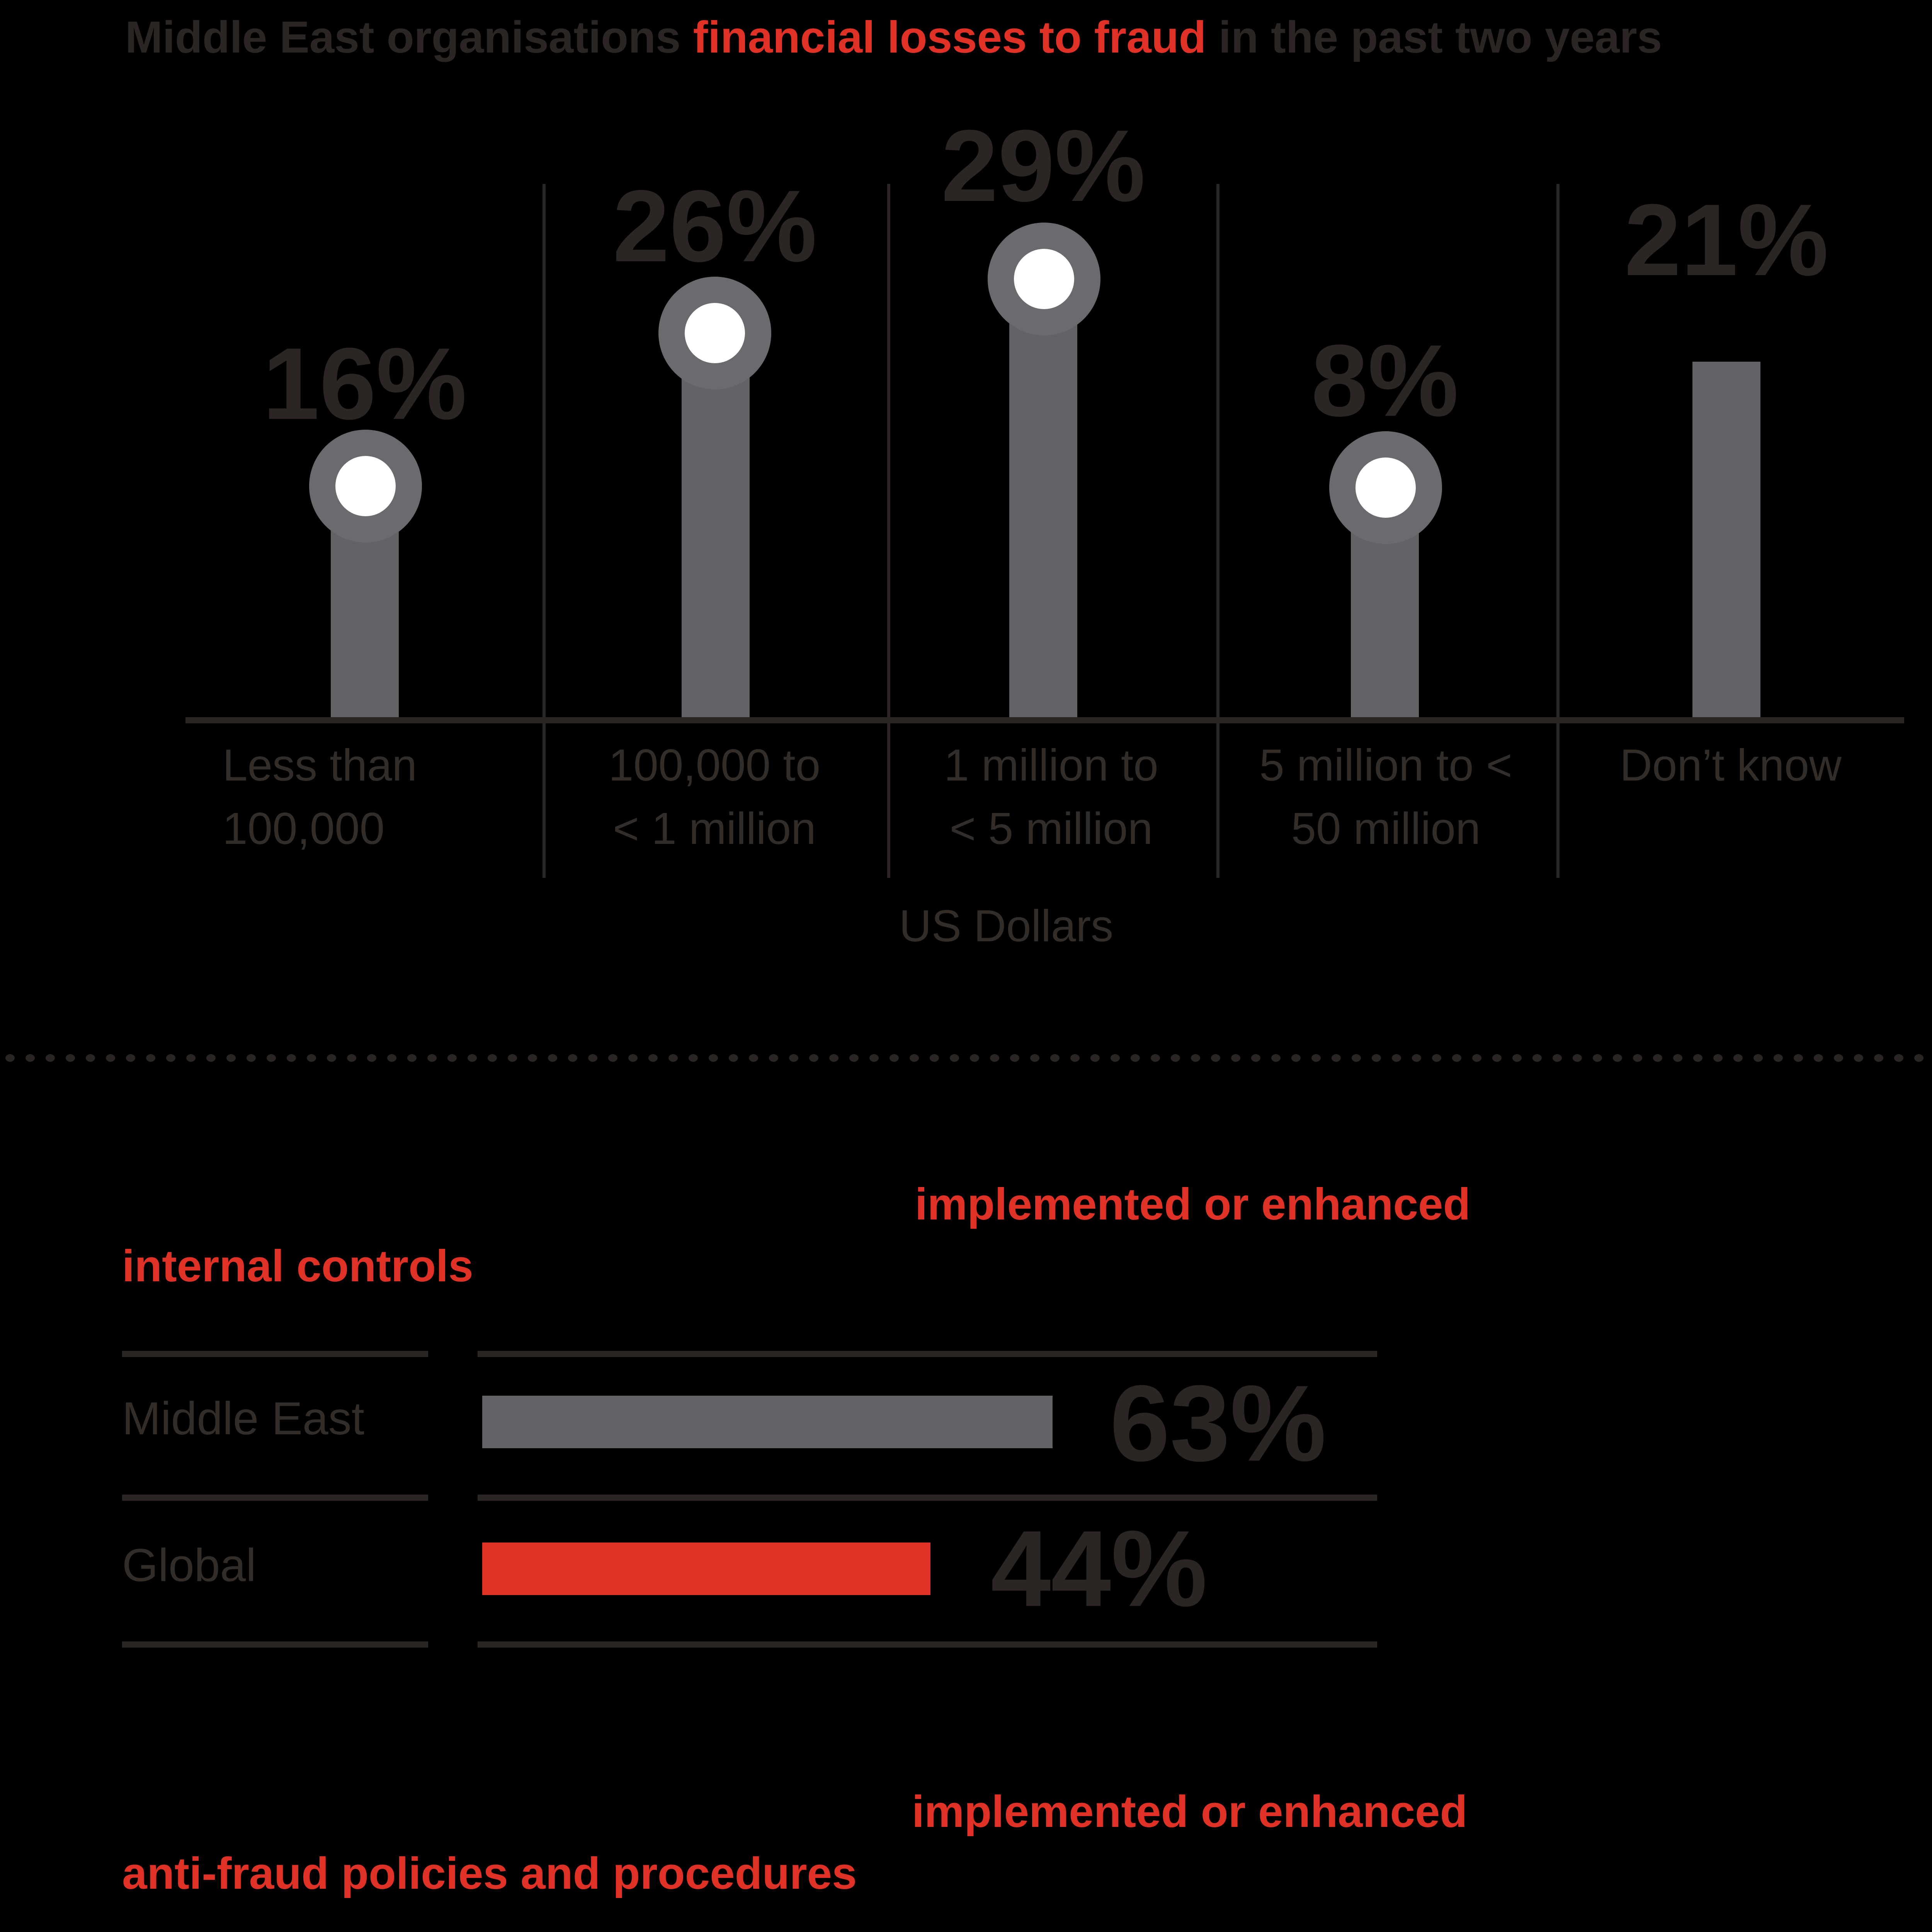 The height and width of the screenshot is (1932, 1932). What do you see at coordinates (706, 1569) in the screenshot?
I see `bar-global` at bounding box center [706, 1569].